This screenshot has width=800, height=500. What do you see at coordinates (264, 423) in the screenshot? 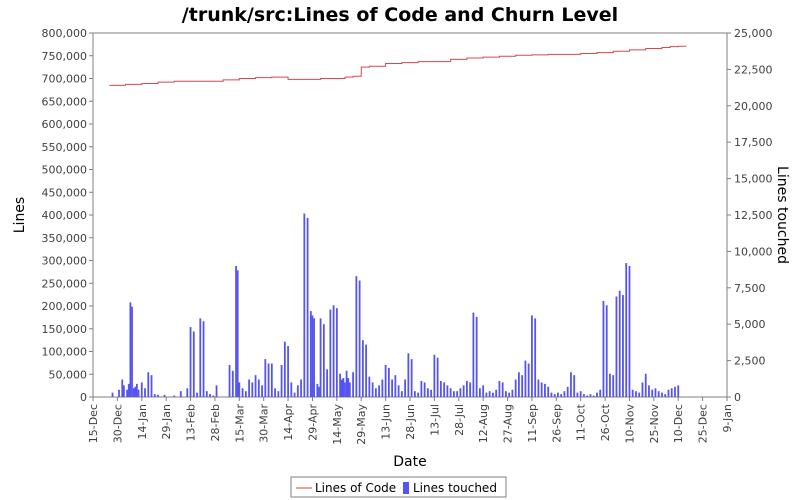
I see `x-tick-label: 30-Mar` at bounding box center [264, 423].